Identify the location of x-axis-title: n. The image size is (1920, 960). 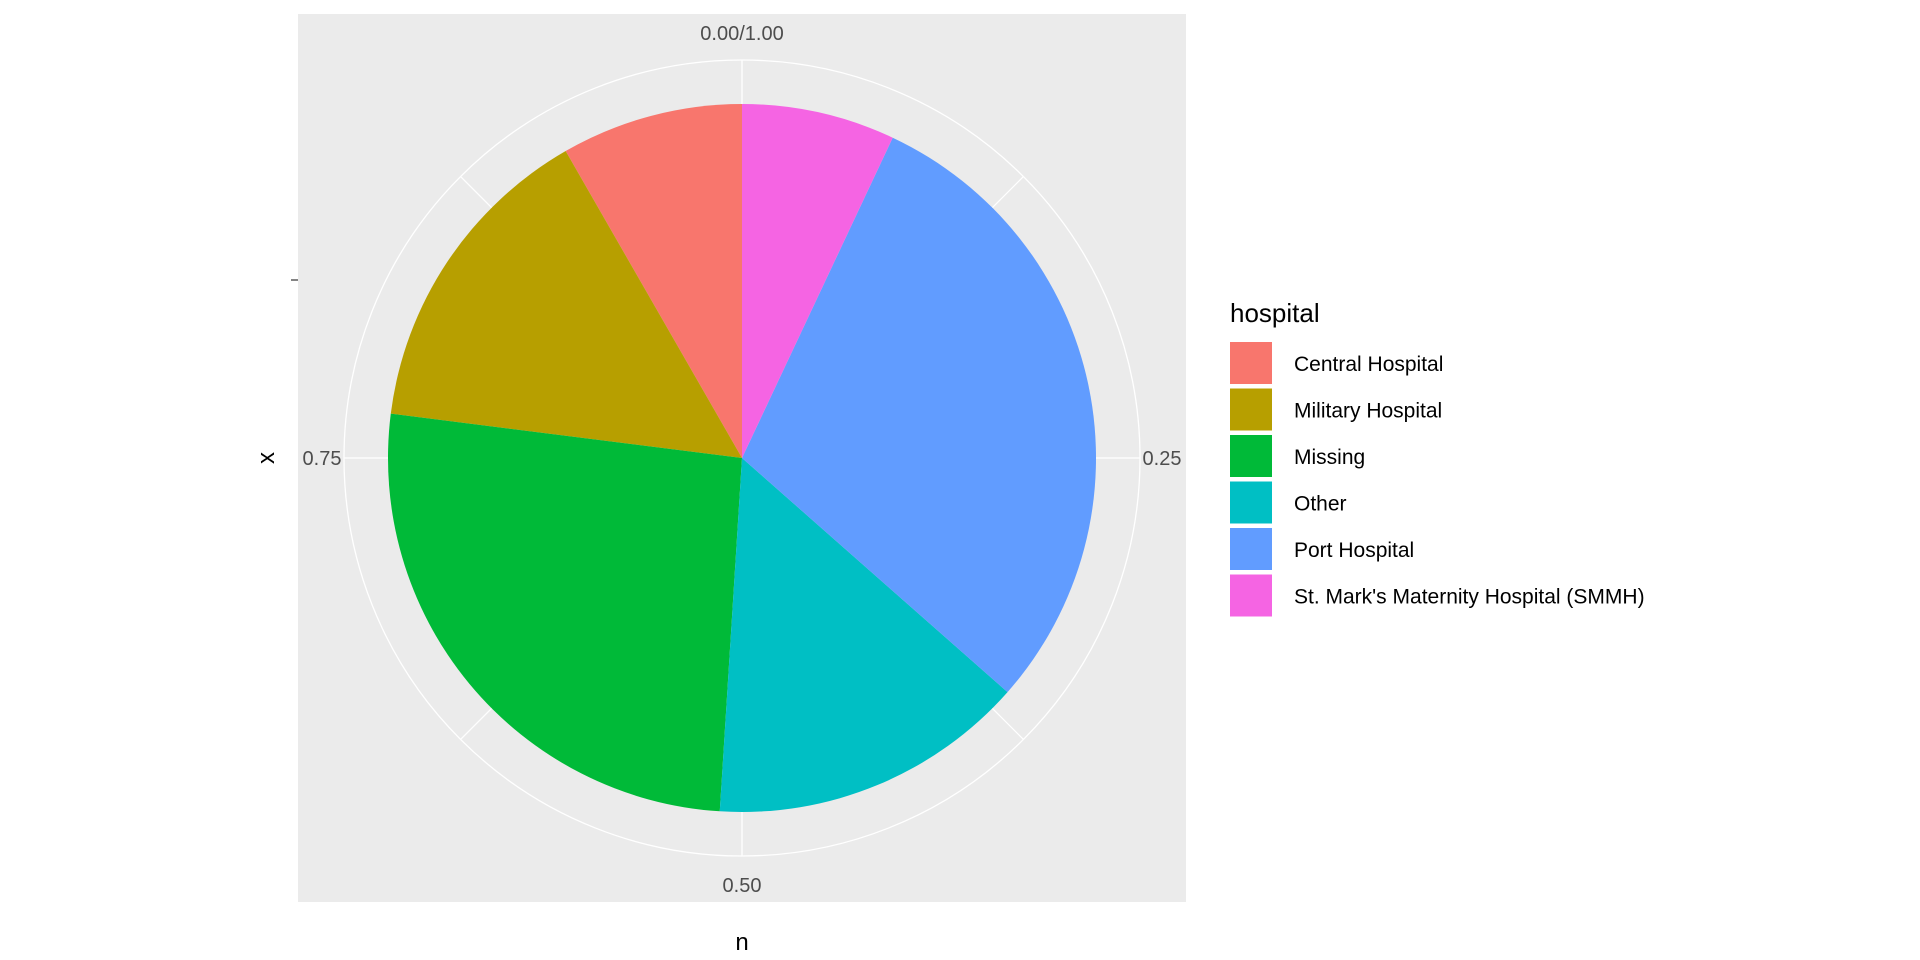
(741, 942).